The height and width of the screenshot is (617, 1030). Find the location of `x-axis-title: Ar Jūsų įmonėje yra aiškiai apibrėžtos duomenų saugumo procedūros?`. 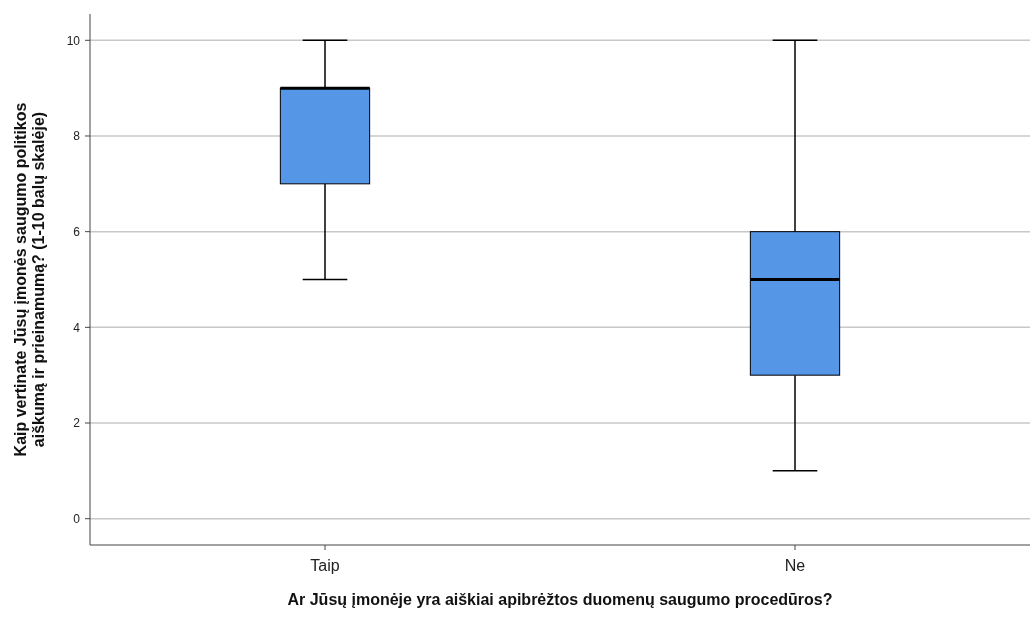

x-axis-title: Ar Jūsų įmonėje yra aiškiai apibrėžtos duomenų saugumo procedūros? is located at coordinates (560, 599).